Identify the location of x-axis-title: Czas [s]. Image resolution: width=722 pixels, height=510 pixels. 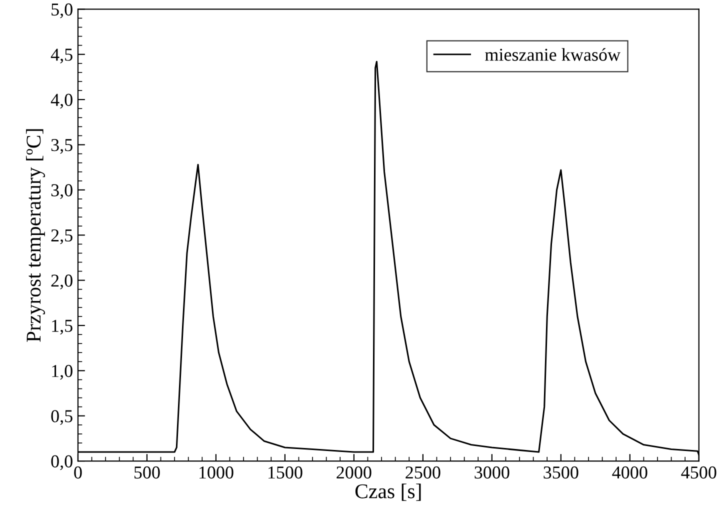
(388, 492).